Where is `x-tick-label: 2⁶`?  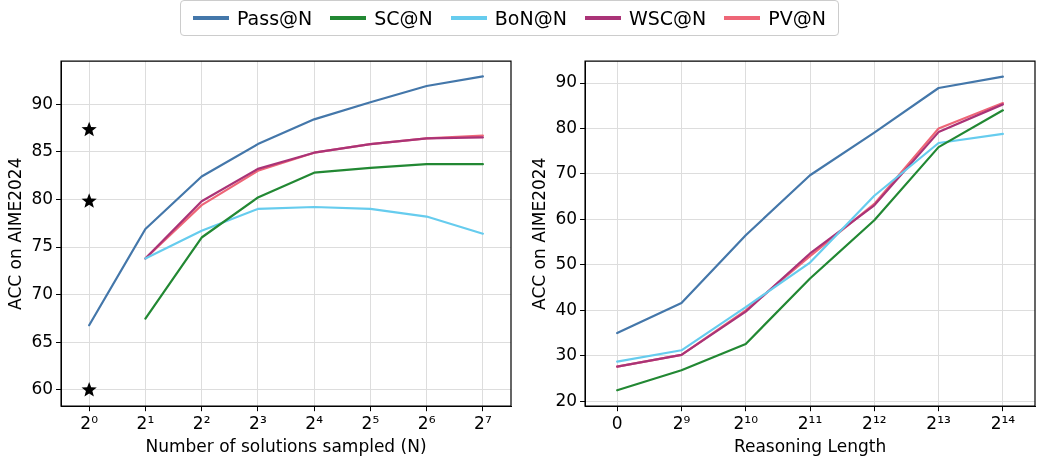
x-tick-label: 2⁶ is located at coordinates (426, 422).